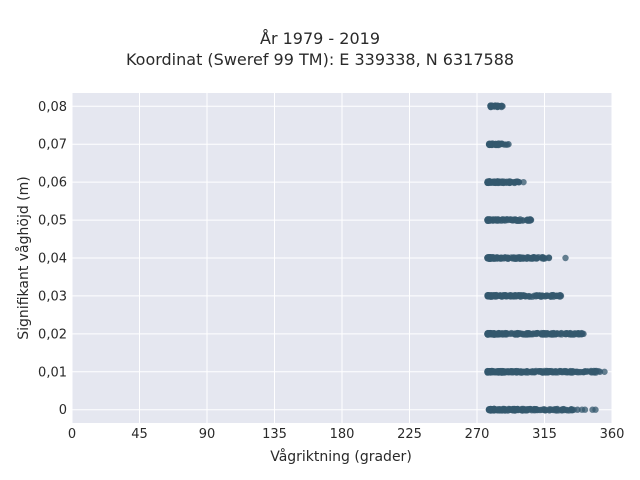  What do you see at coordinates (52, 145) in the screenshot?
I see `y-tick-label: 0,07` at bounding box center [52, 145].